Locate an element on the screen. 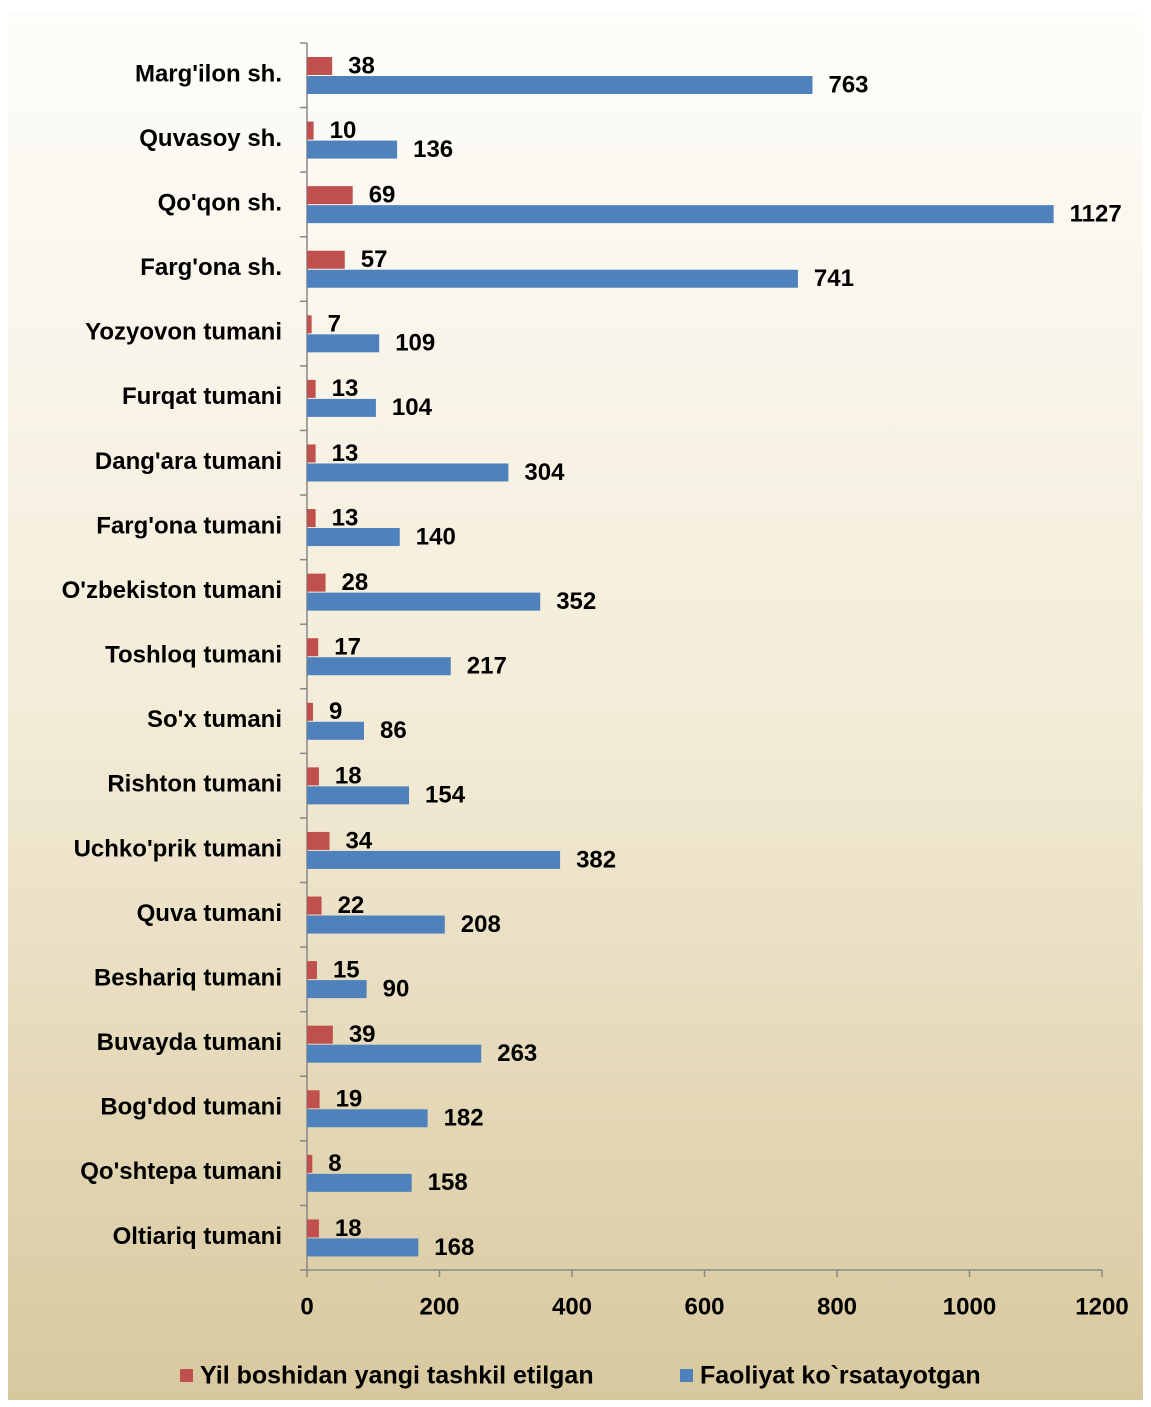  category-label: Toshloq tumani is located at coordinates (193, 655).